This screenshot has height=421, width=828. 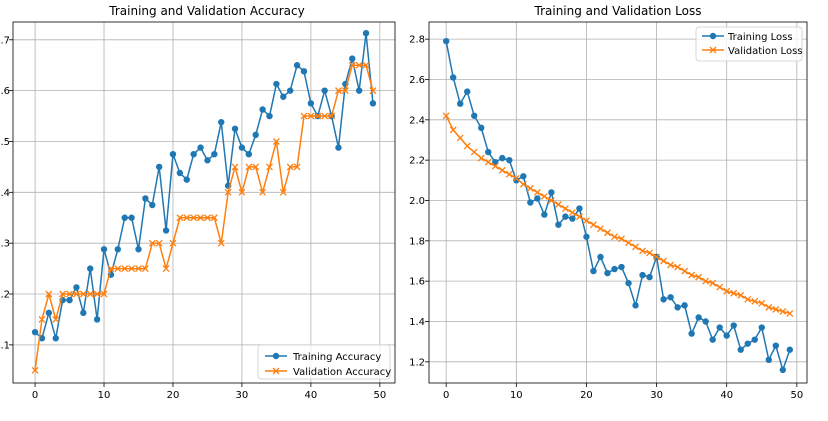 What do you see at coordinates (446, 395) in the screenshot?
I see `loss-x-tick-label-0: 0` at bounding box center [446, 395].